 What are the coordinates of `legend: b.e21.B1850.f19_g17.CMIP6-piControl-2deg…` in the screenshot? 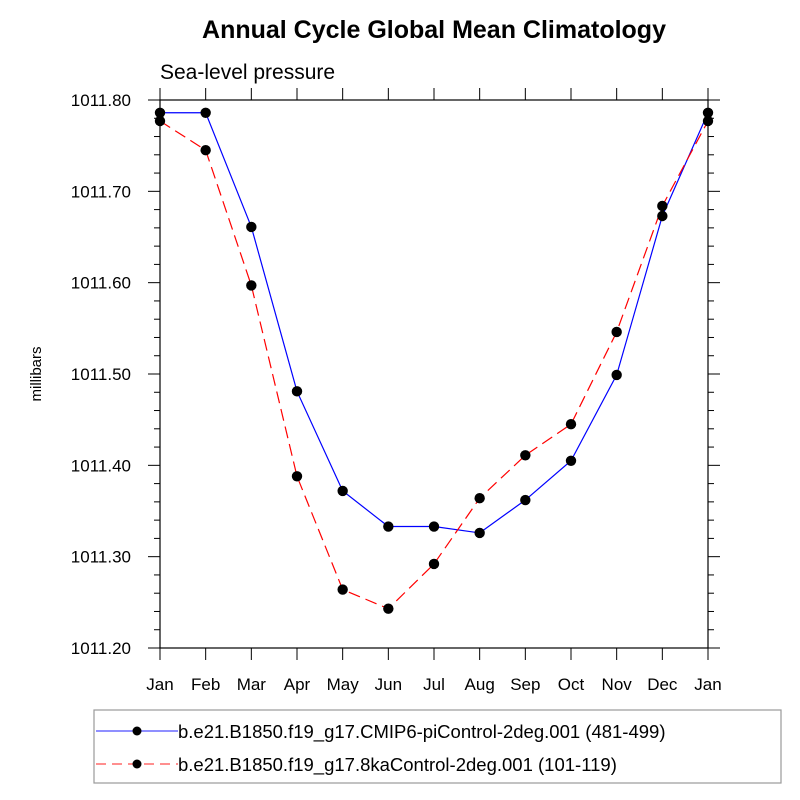 It's located at (437, 746).